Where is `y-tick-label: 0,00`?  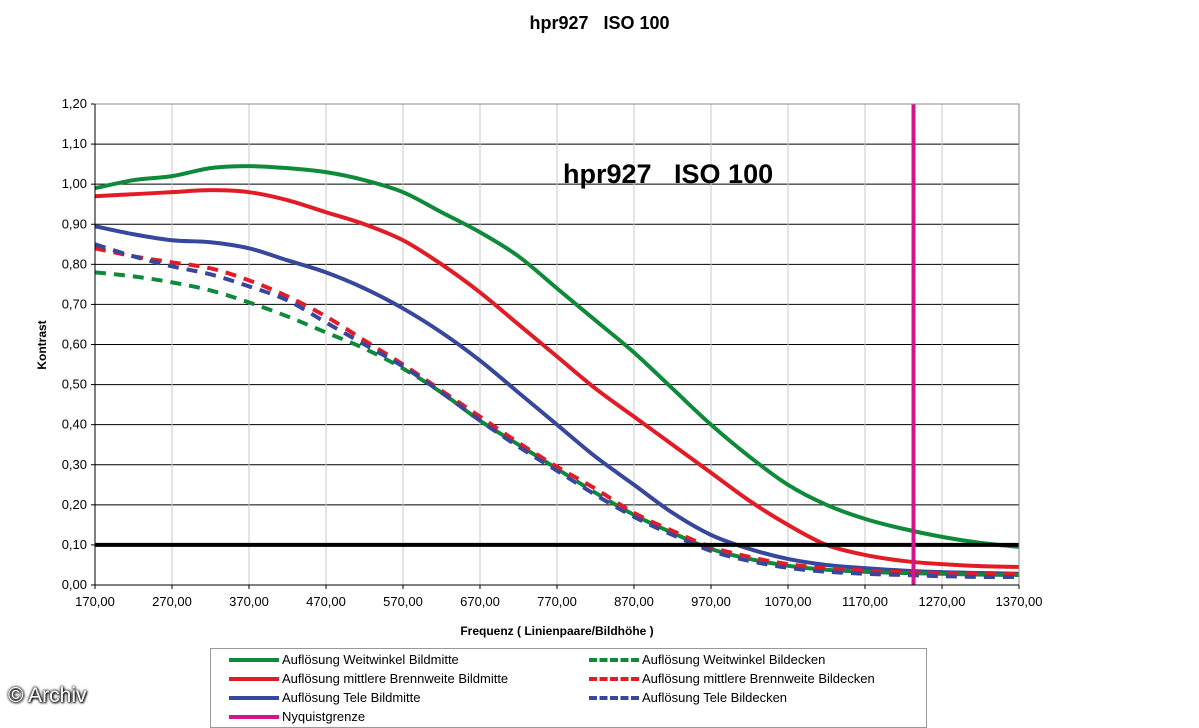 y-tick-label: 0,00 is located at coordinates (74, 584).